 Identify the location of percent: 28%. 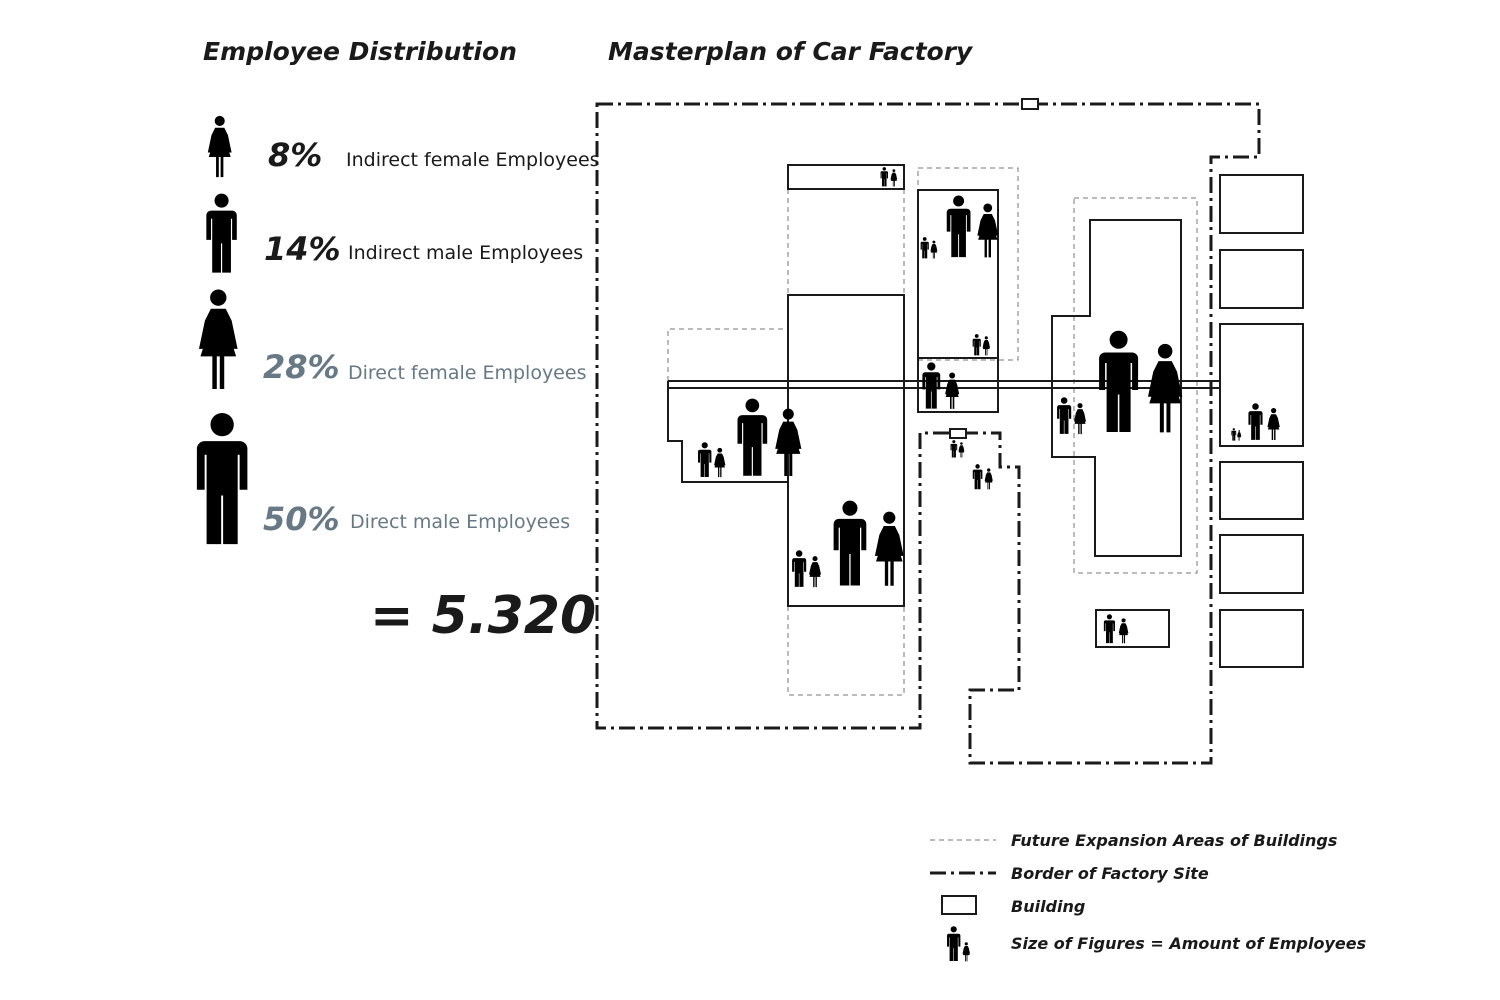
(301, 367).